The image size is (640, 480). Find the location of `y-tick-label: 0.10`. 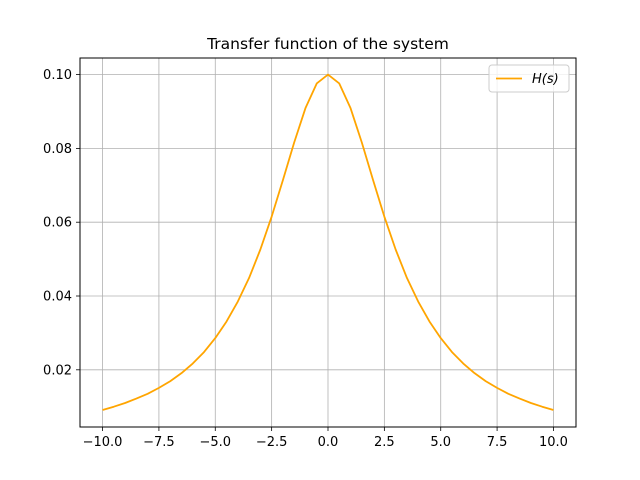

y-tick-label: 0.10 is located at coordinates (57, 75).